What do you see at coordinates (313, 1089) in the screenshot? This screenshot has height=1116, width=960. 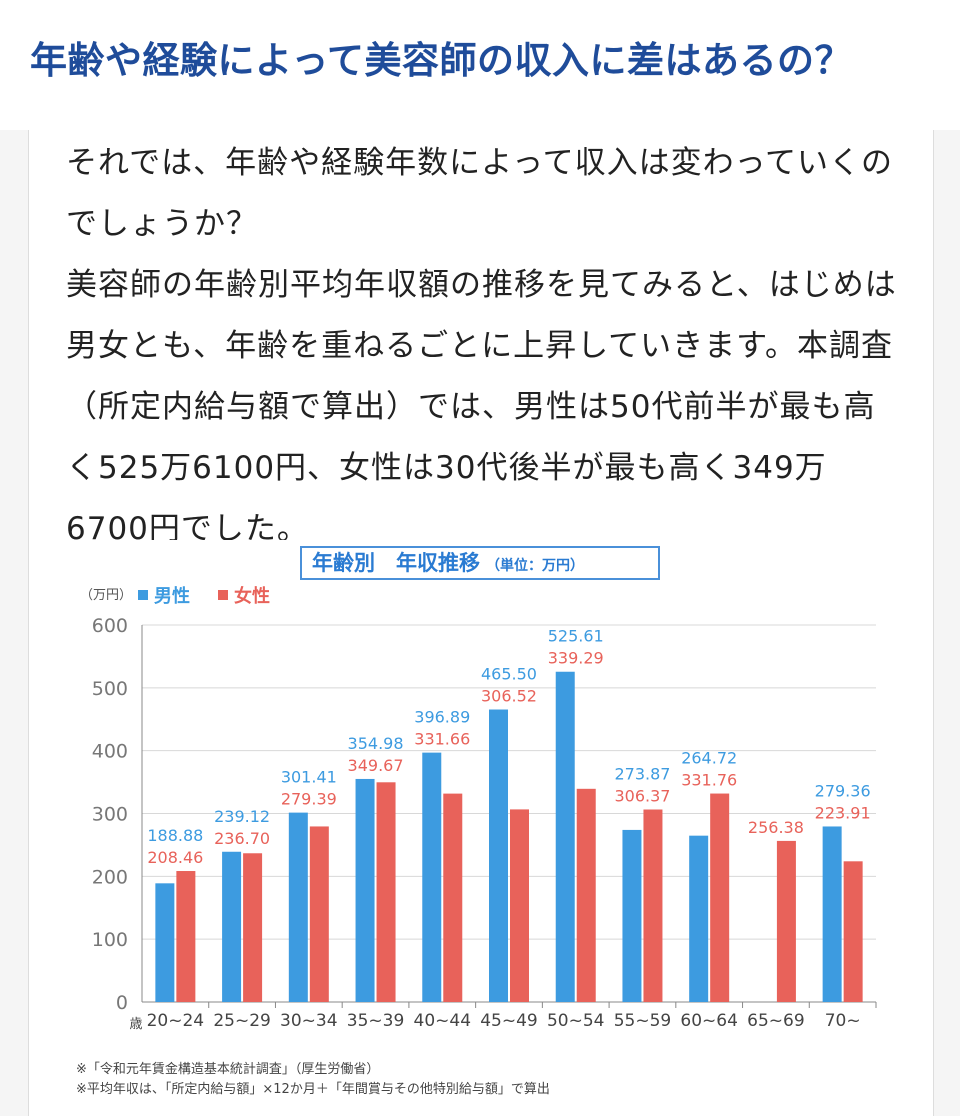 I see `calc-note: ※平均年収は、「所定内給与額」×12か月＋「年間賞与その他特別給与額」で算出` at bounding box center [313, 1089].